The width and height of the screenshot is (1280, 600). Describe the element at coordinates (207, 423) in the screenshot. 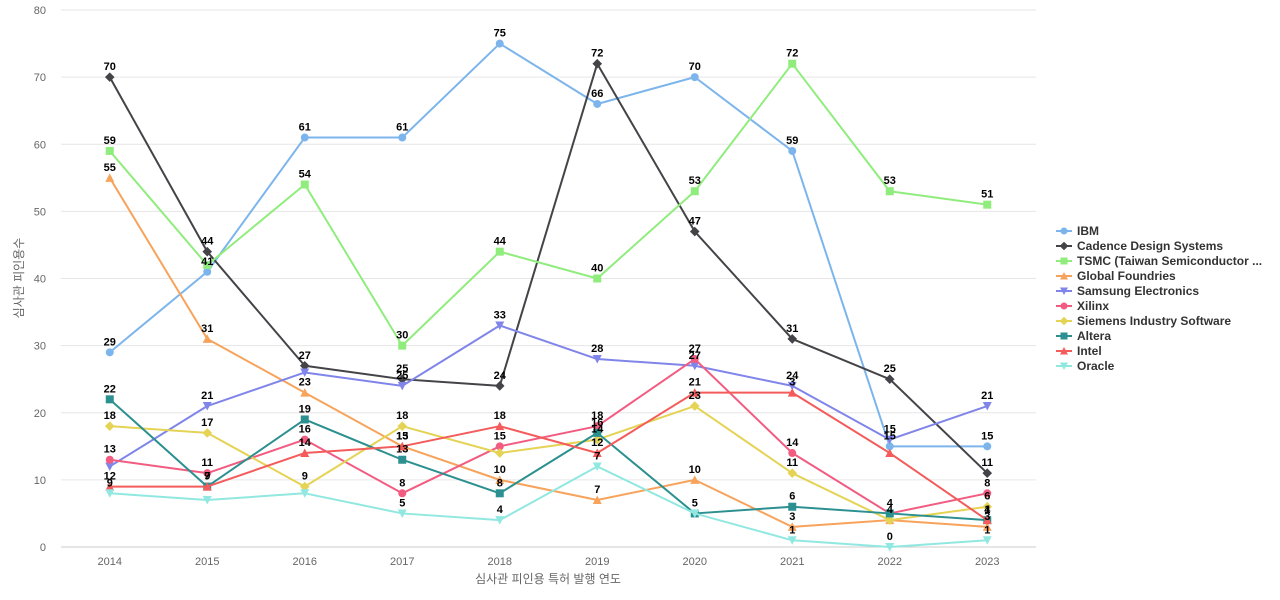

I see `data-label: 17` at that location.